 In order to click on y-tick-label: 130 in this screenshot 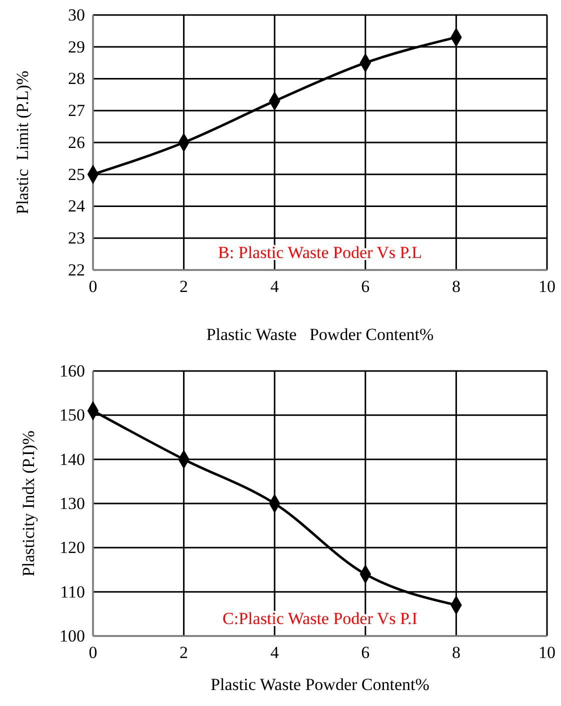, I will do `click(72, 503)`.